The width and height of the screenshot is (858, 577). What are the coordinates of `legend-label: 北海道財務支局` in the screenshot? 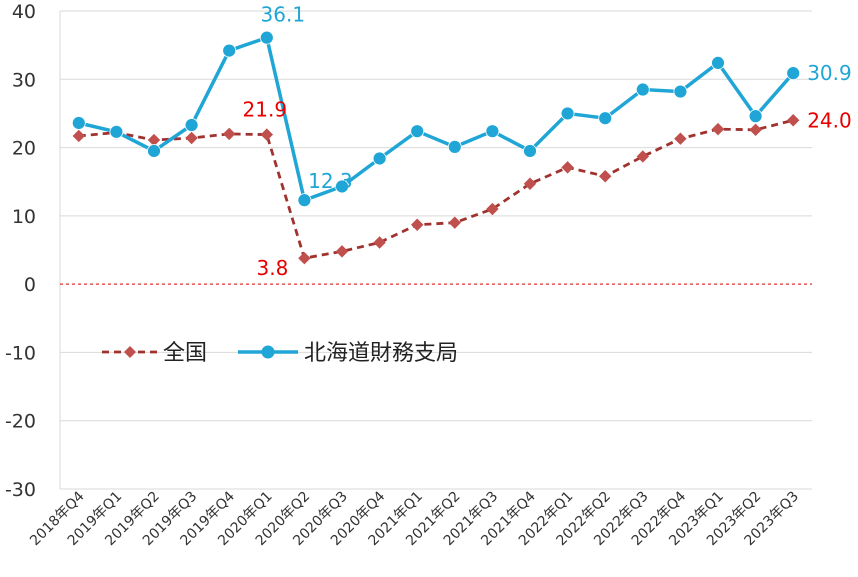 It's located at (381, 353).